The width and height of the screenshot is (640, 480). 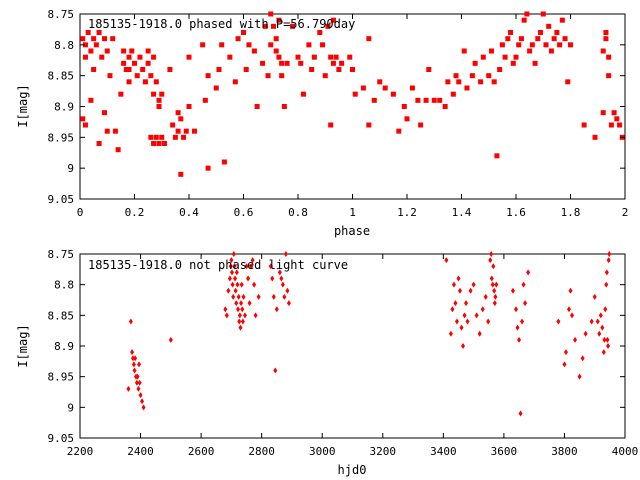 I want to click on unphased-y-tick-label: 8.95, so click(x=61, y=377).